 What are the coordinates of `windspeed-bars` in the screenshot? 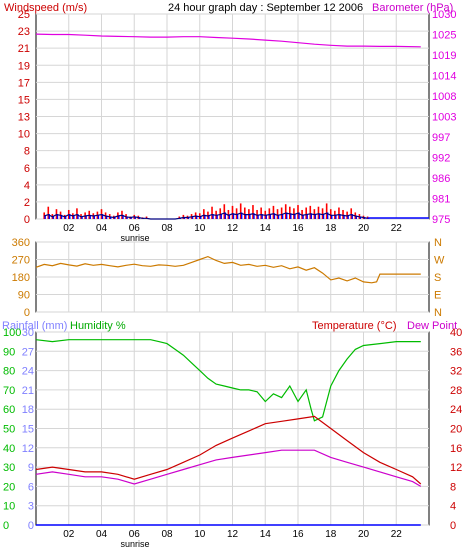 It's located at (236, 211).